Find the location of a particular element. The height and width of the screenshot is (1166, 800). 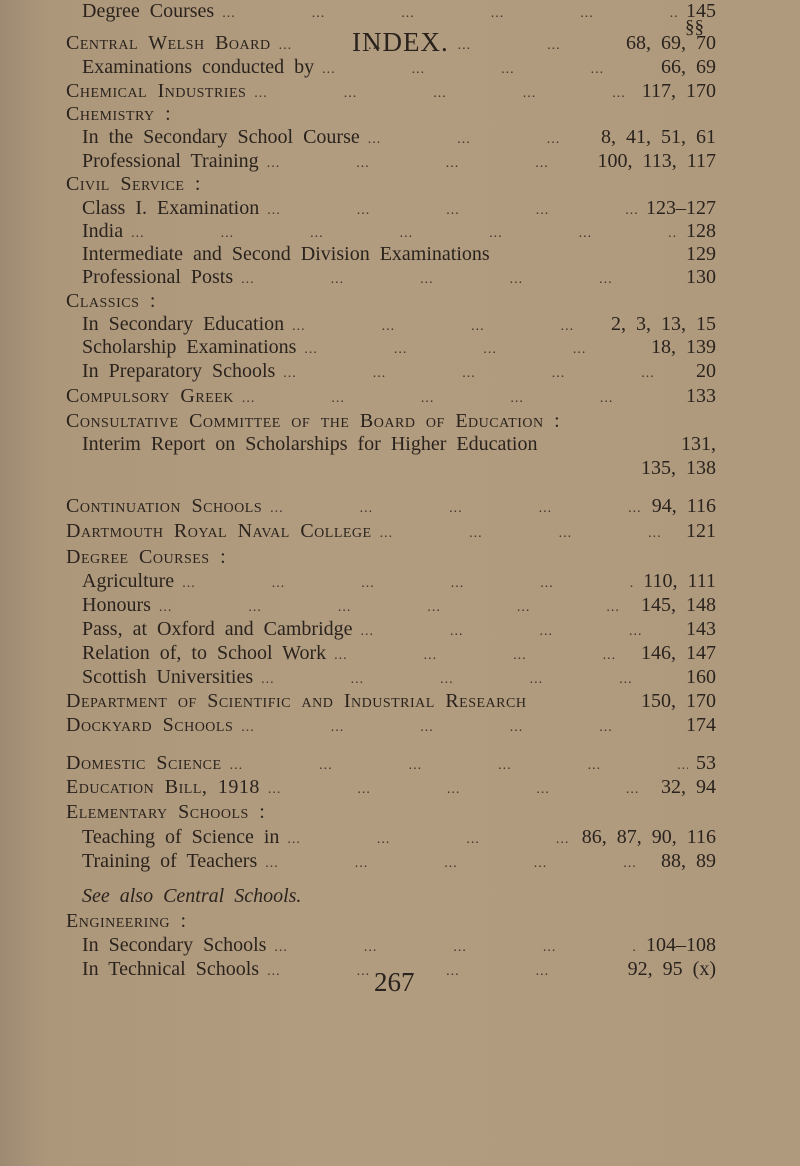

entry-pages: 130 is located at coordinates (701, 277).